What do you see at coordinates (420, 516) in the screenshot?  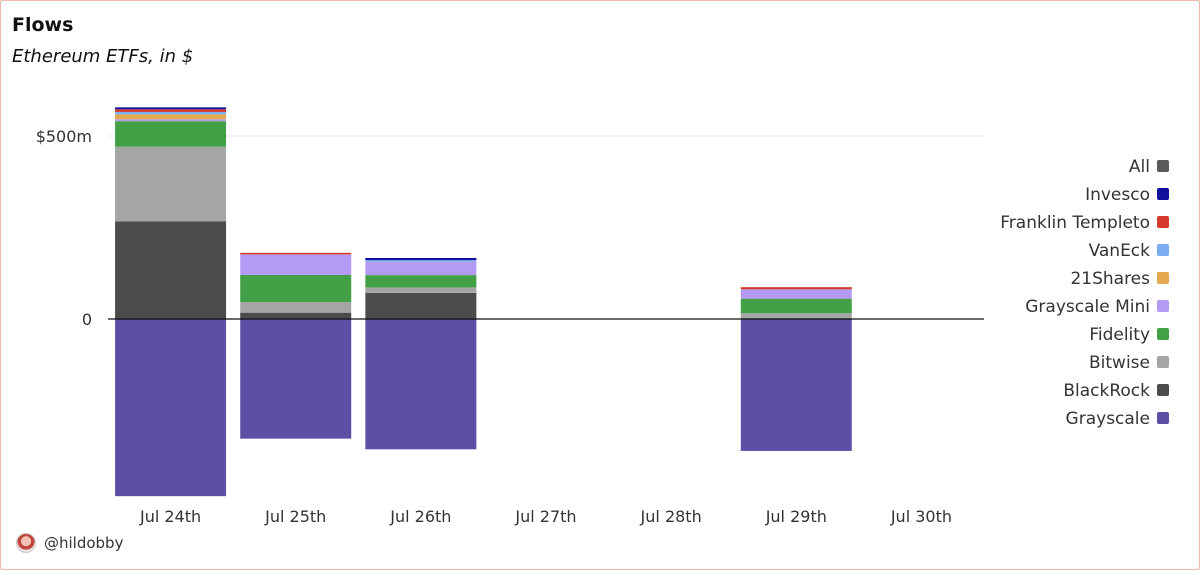 I see `x-tick-label: Jul 26th` at bounding box center [420, 516].